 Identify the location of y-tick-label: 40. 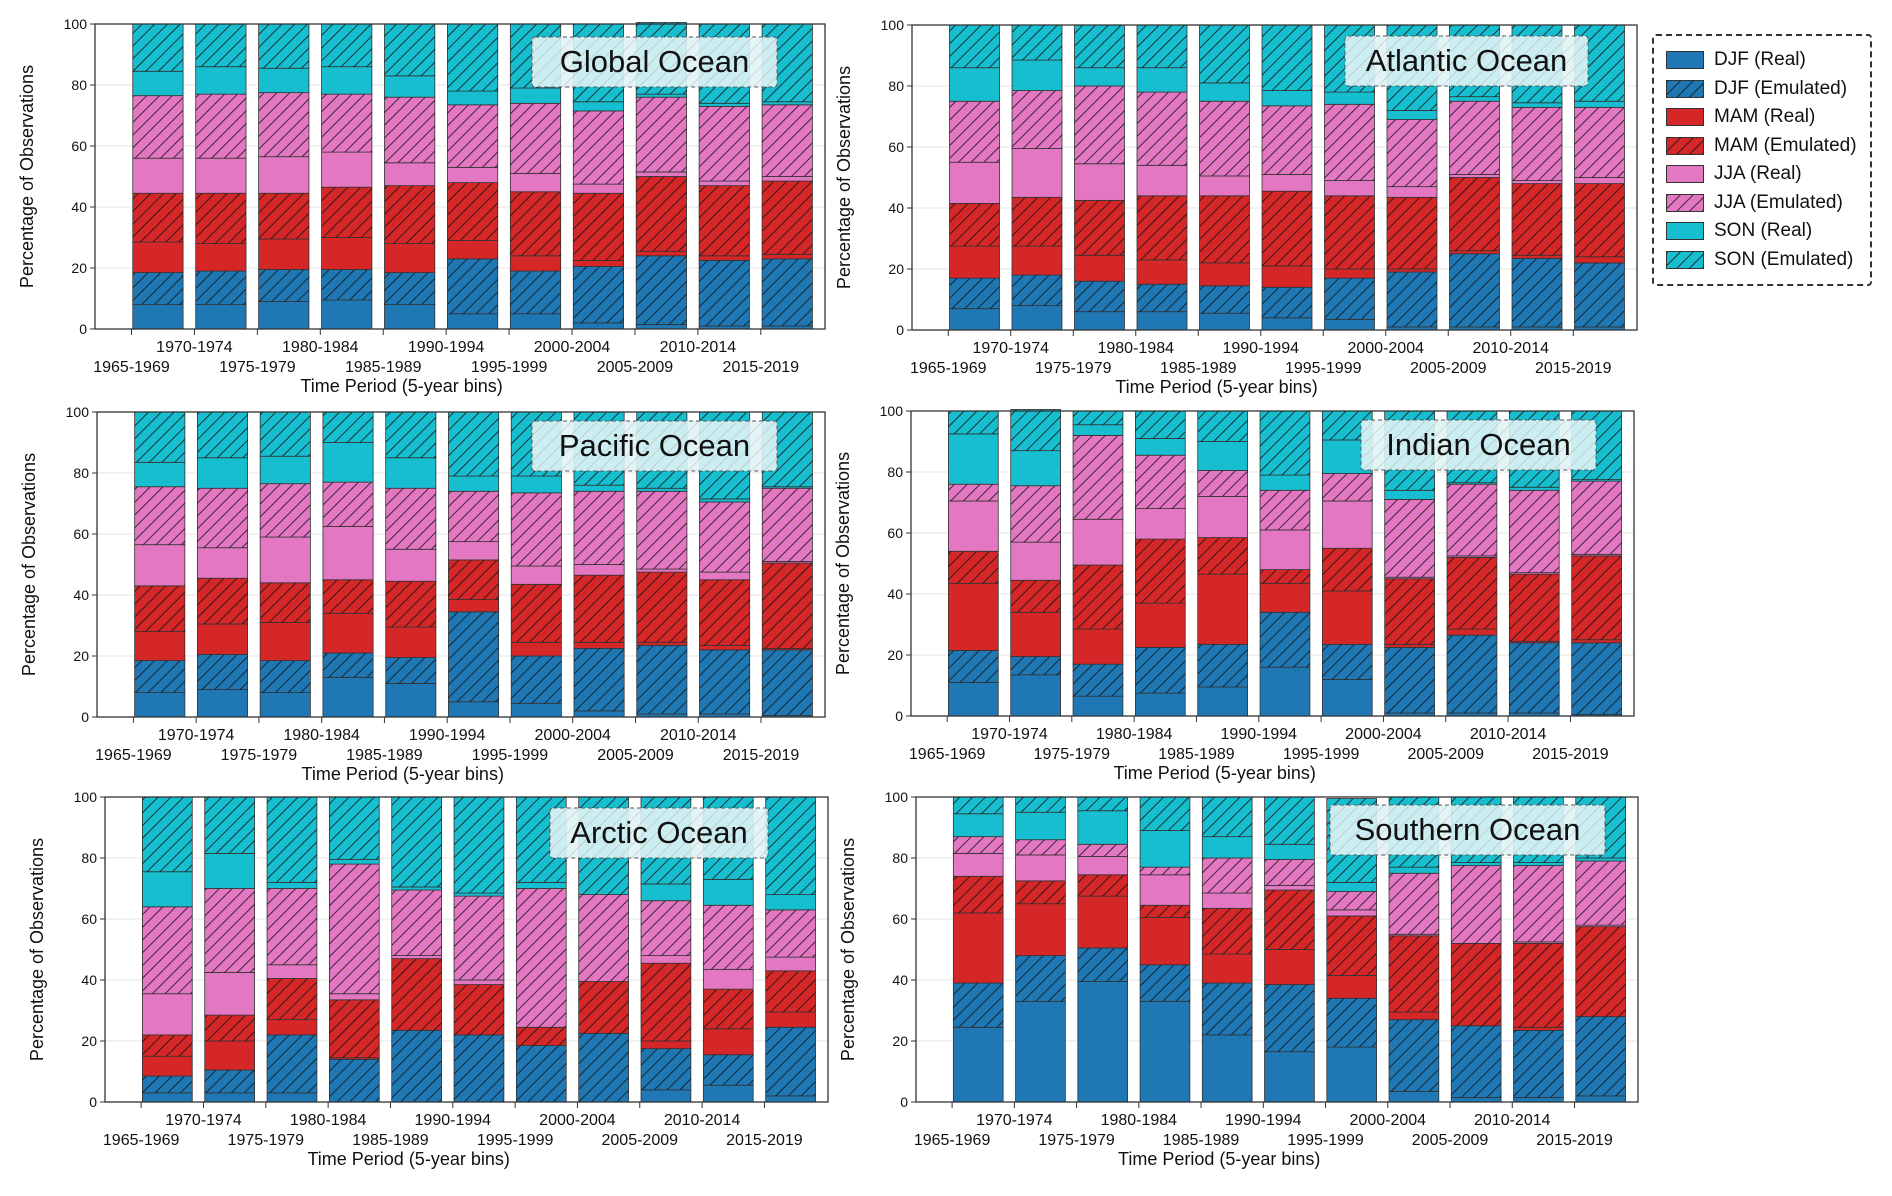
(896, 208).